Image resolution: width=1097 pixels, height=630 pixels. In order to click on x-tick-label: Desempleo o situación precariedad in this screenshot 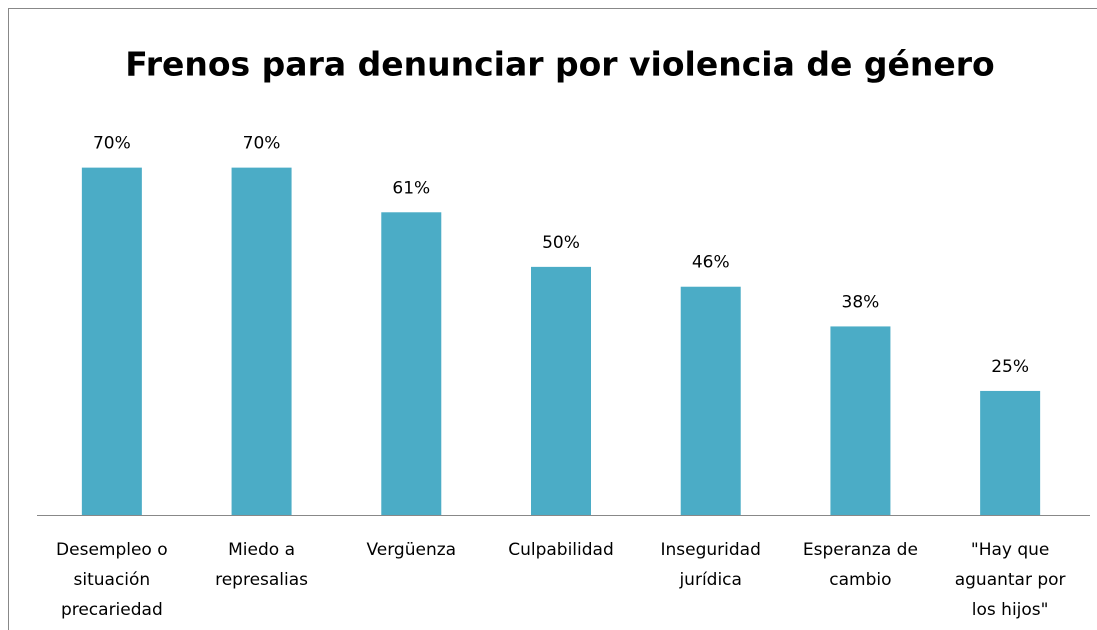, I will do `click(112, 580)`.